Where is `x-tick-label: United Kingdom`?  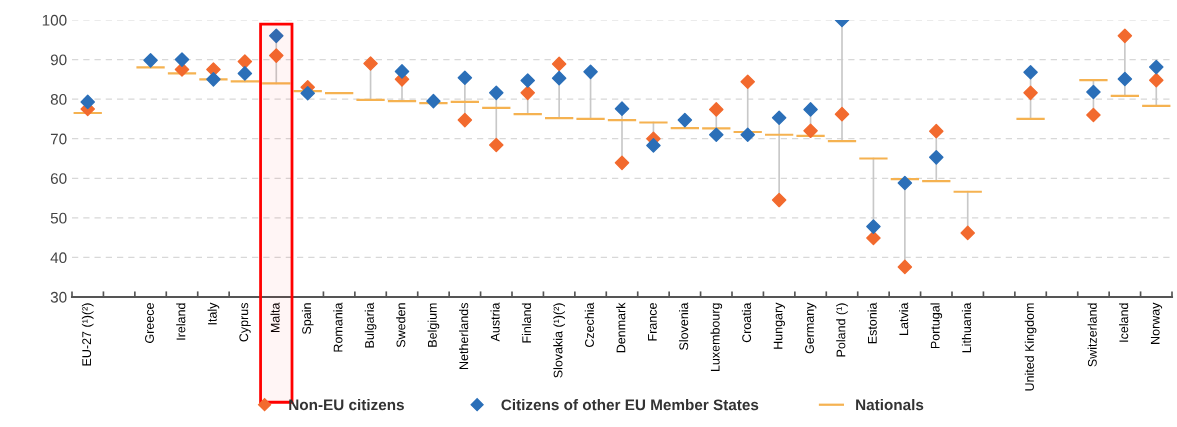 x-tick-label: United Kingdom is located at coordinates (1030, 347).